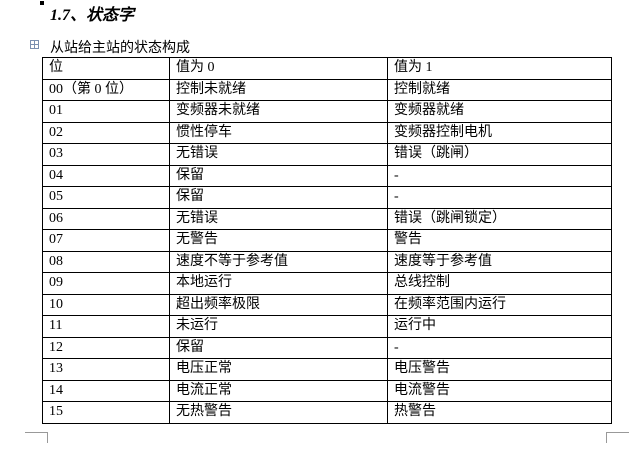 This screenshot has width=643, height=449. What do you see at coordinates (34, 44) in the screenshot?
I see `table-move-handle` at bounding box center [34, 44].